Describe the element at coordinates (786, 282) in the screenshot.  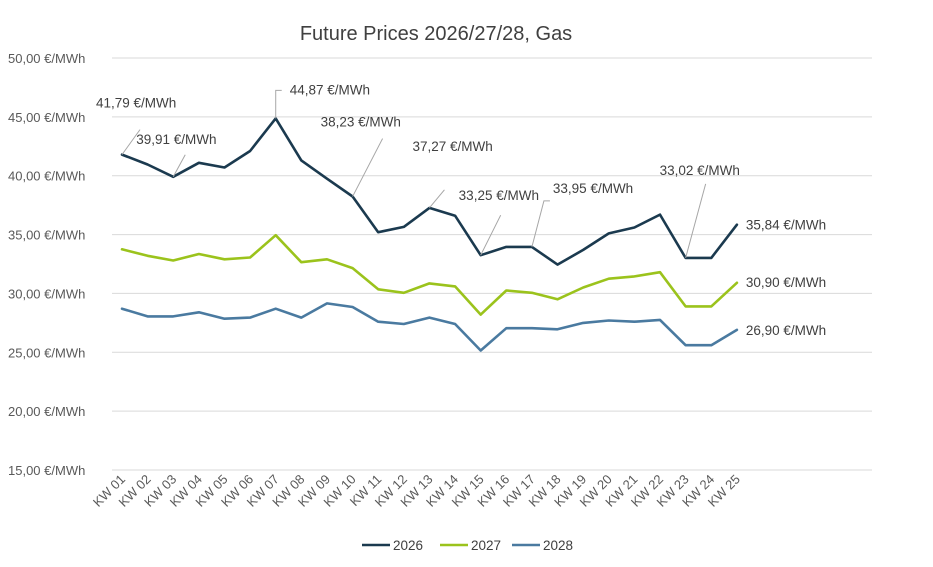
I see `data-label: 30,90 €/MWh` at that location.